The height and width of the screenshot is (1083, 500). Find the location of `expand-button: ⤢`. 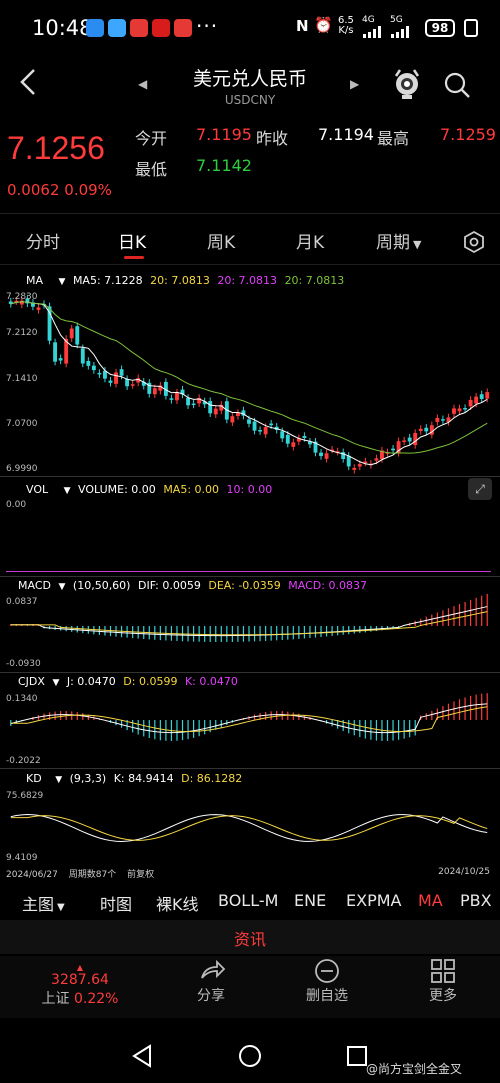

expand-button: ⤢ is located at coordinates (480, 489).